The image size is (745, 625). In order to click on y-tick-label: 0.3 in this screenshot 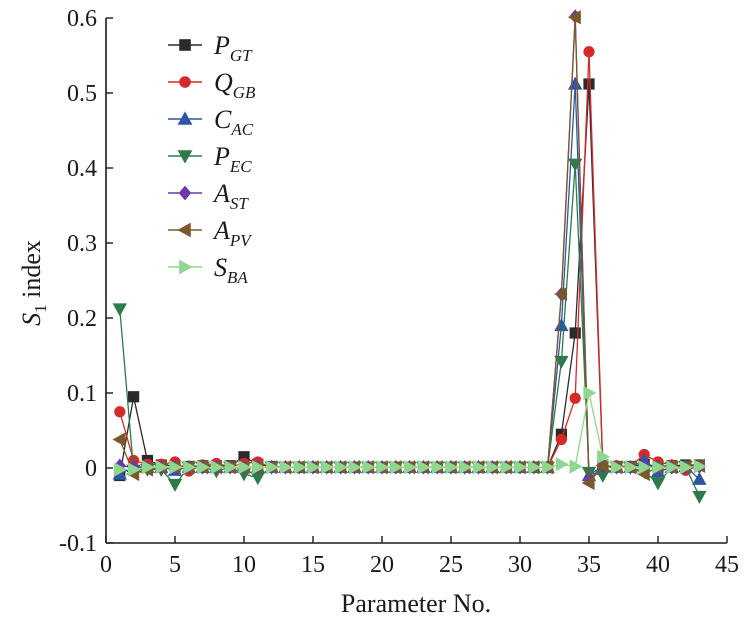, I will do `click(82, 244)`.